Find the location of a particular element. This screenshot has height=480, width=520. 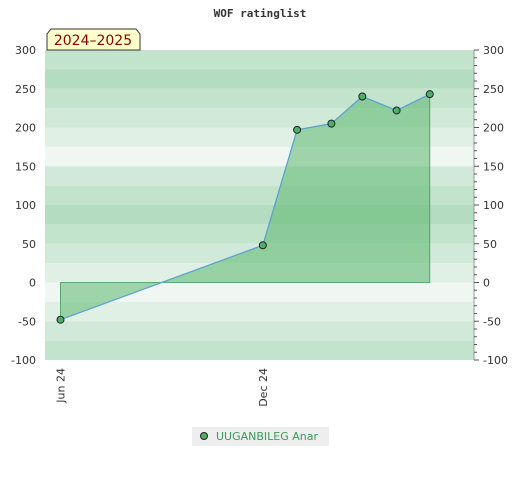

legend-box is located at coordinates (260, 436).